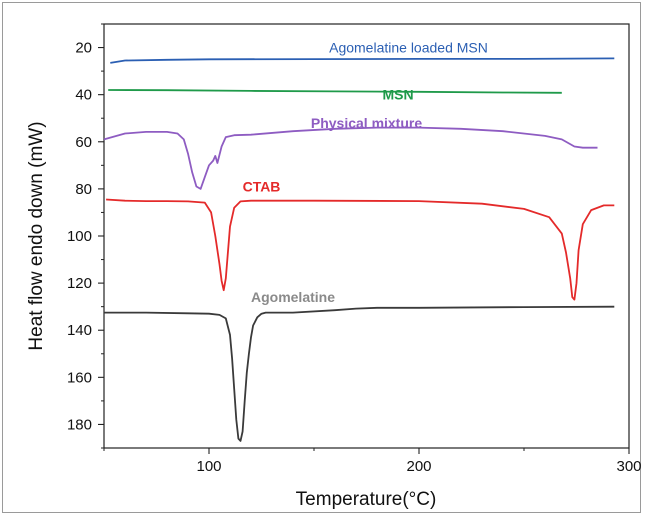 This screenshot has height=516, width=645. I want to click on series-line-msn, so click(335, 91).